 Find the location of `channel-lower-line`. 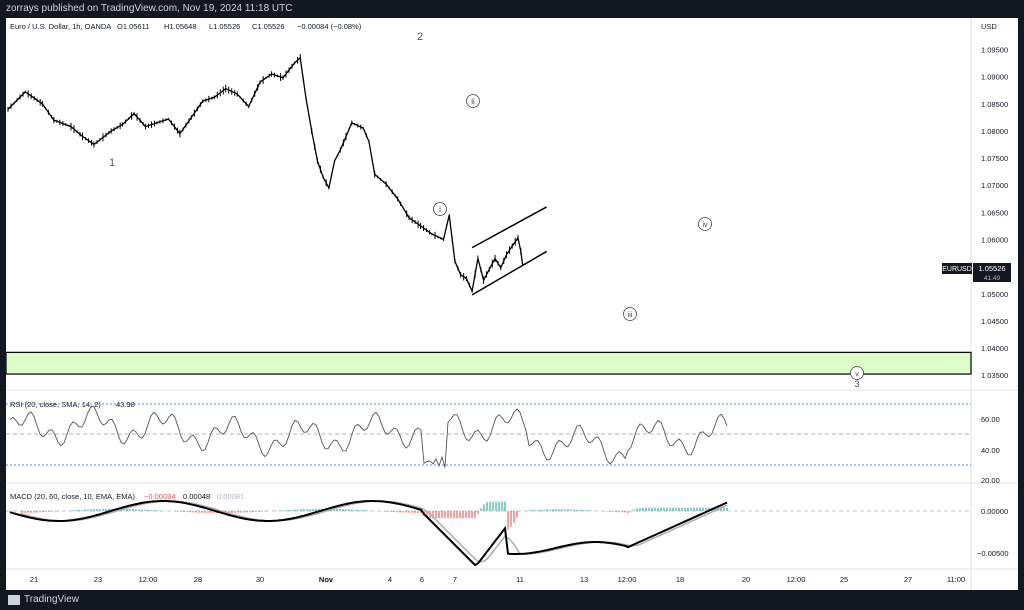

channel-lower-line is located at coordinates (509, 273).